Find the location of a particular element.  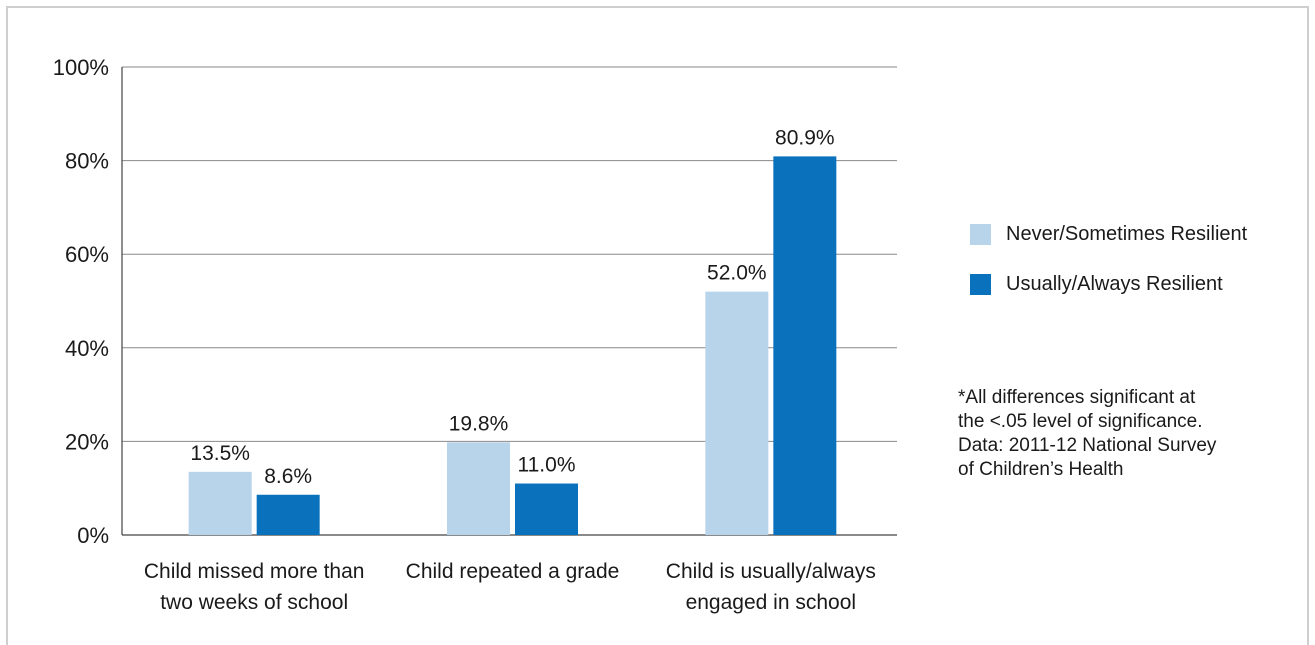

y-tick-label: 100% is located at coordinates (81, 67).